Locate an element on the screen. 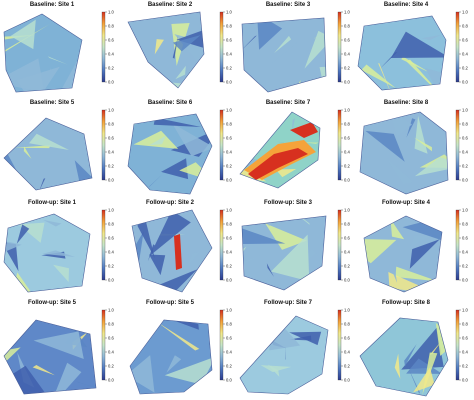  panel-title: Baseline: Site 2 is located at coordinates (170, 5).